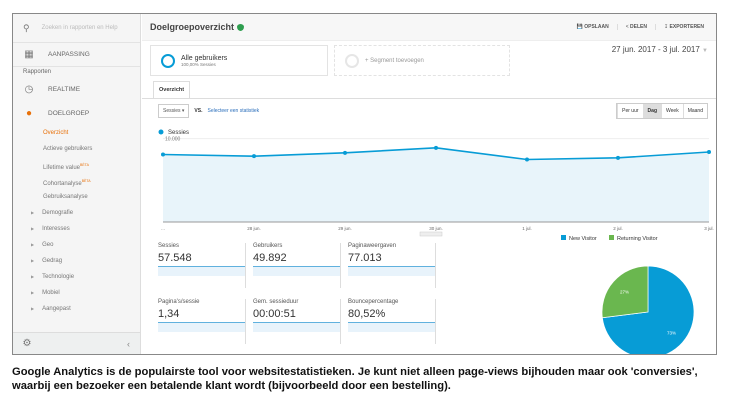 The height and width of the screenshot is (409, 731). I want to click on label: Overzicht, so click(56, 133).